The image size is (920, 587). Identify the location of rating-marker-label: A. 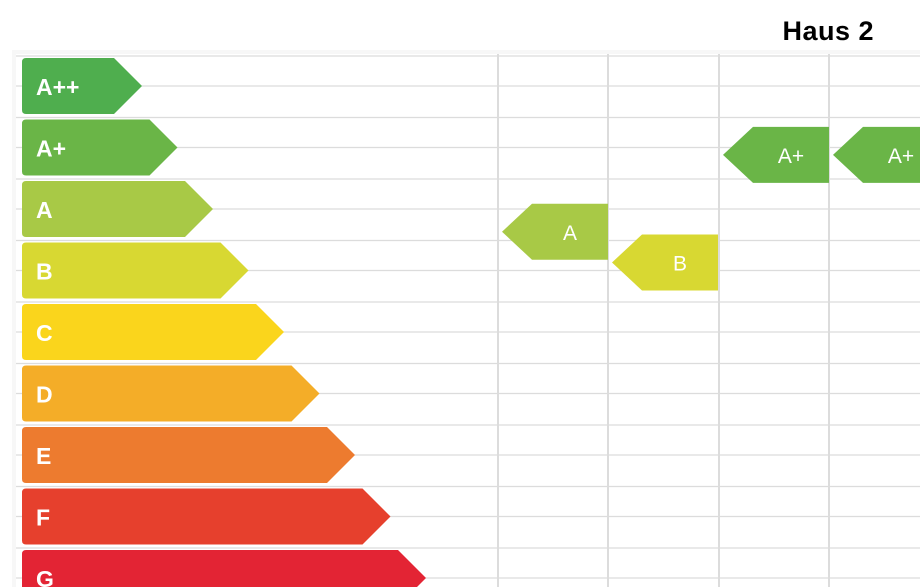
(570, 233).